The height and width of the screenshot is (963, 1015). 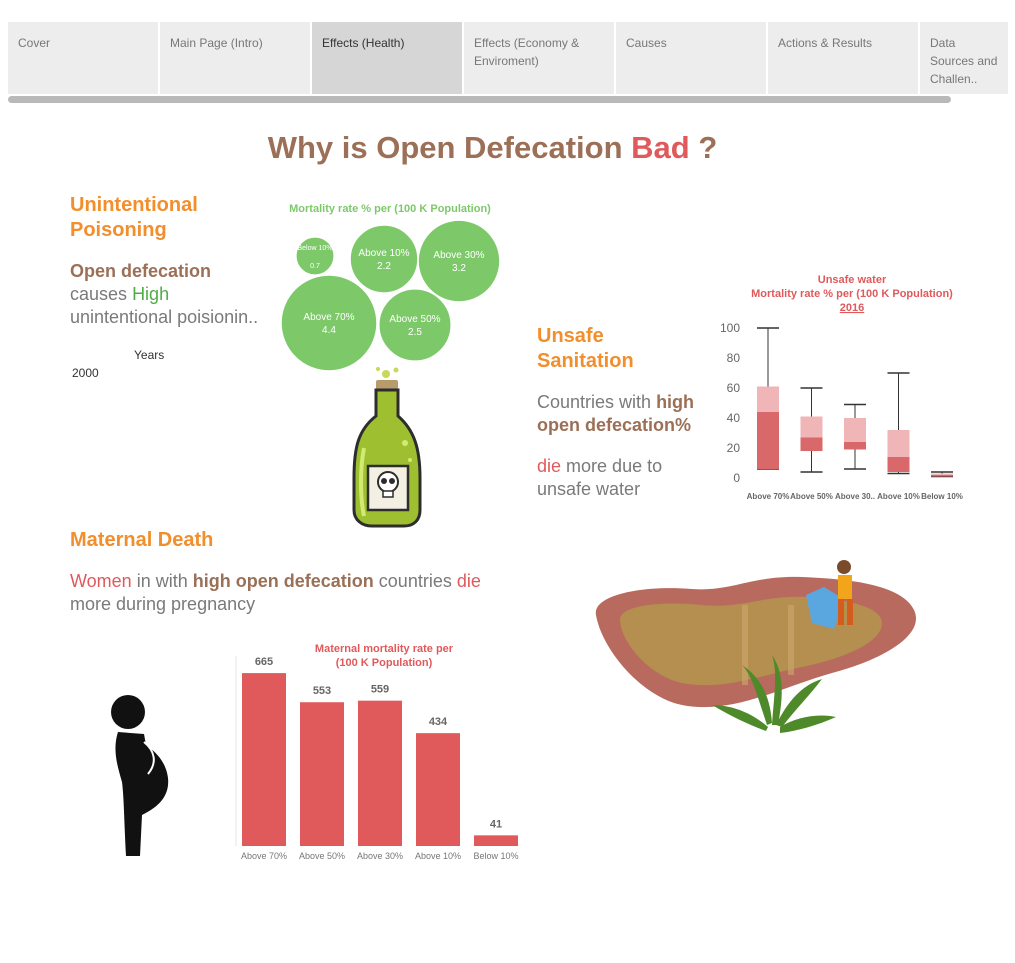 I want to click on poisoning-text-strong: Open defecation, so click(x=141, y=271).